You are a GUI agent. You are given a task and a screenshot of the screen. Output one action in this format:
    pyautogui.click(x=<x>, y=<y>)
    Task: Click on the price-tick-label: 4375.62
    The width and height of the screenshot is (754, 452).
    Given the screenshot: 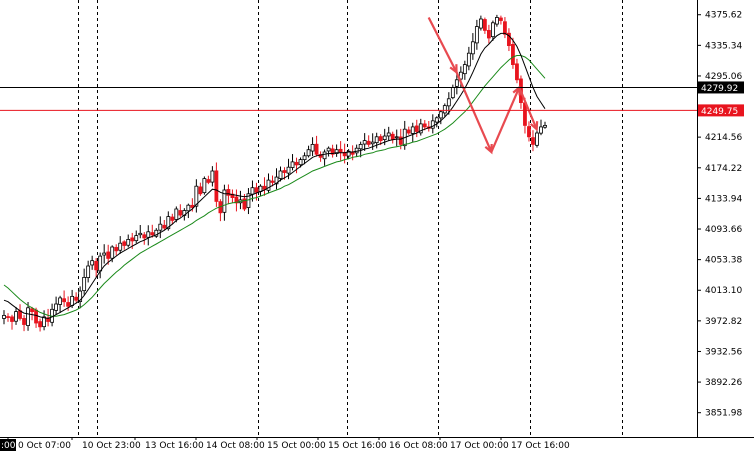 What is the action you would take?
    pyautogui.click(x=723, y=16)
    